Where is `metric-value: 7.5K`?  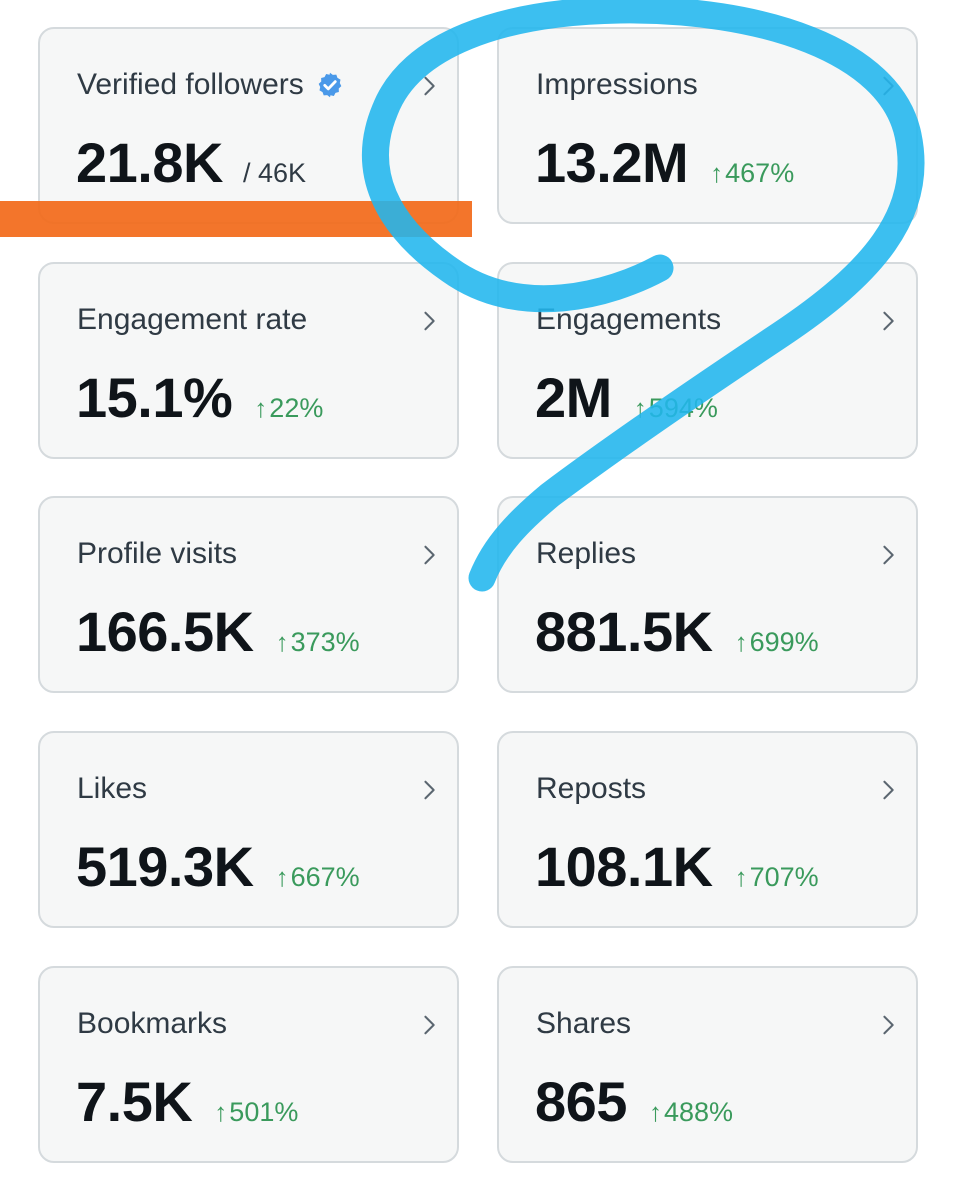 metric-value: 7.5K is located at coordinates (134, 1101).